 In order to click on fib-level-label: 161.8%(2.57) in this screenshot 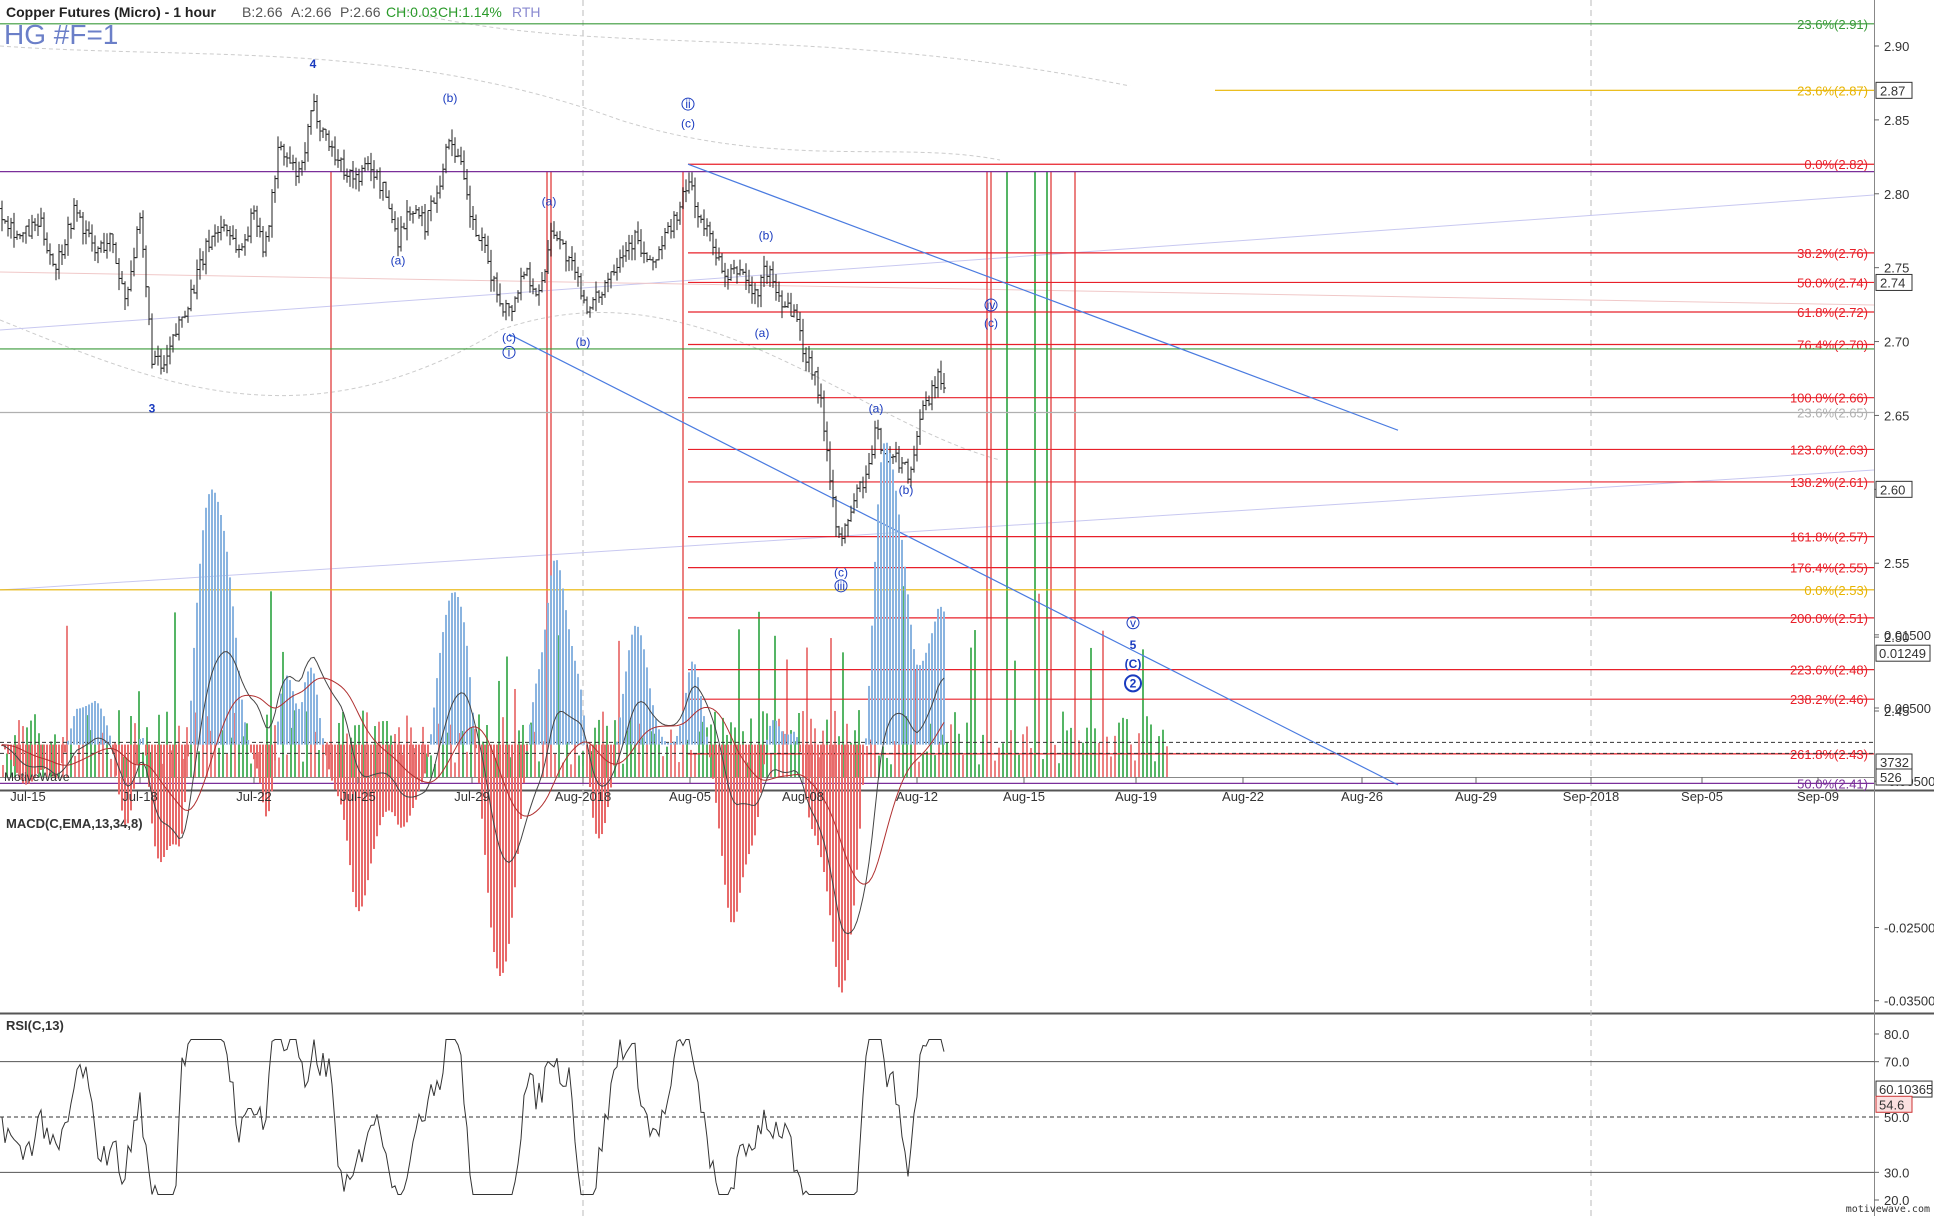, I will do `click(1829, 537)`.